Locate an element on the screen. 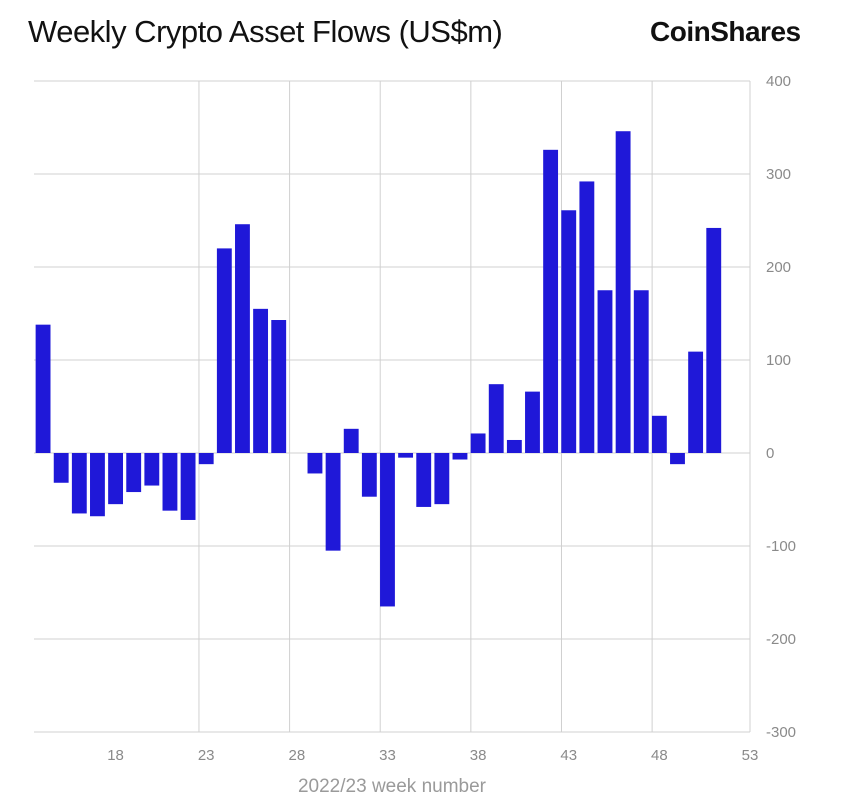  x-axis-label: 2022/23 week number is located at coordinates (392, 786).